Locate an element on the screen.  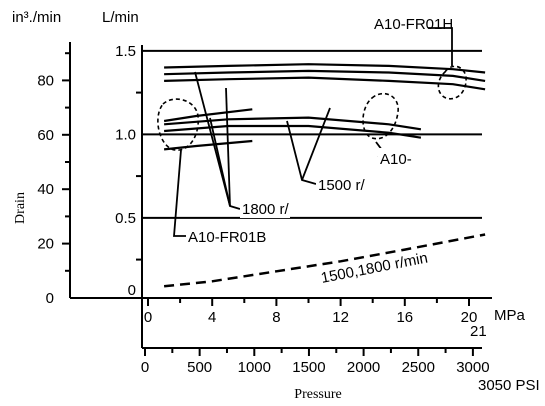
psi-tick-label: 2000 is located at coordinates (363, 367).